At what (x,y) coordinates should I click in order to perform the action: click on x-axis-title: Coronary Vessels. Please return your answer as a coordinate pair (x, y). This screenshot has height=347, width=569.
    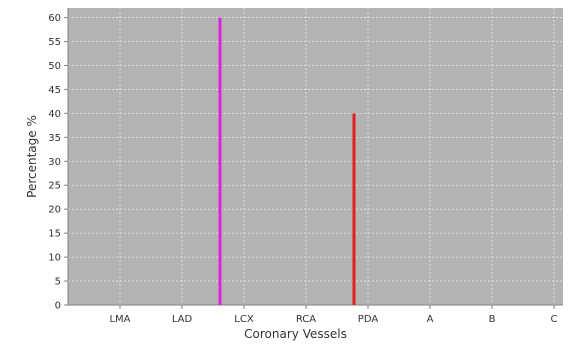
    Looking at the image, I should click on (295, 334).